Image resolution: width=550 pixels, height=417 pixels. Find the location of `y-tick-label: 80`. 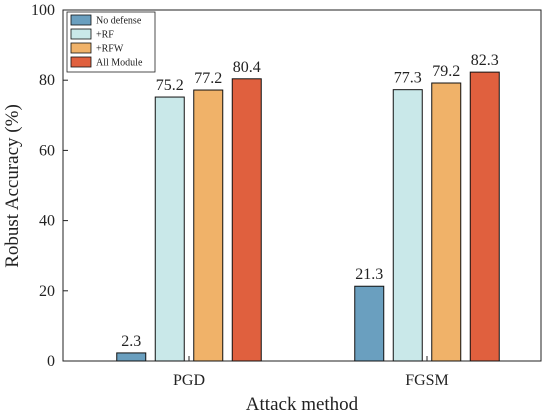

y-tick-label: 80 is located at coordinates (47, 80).